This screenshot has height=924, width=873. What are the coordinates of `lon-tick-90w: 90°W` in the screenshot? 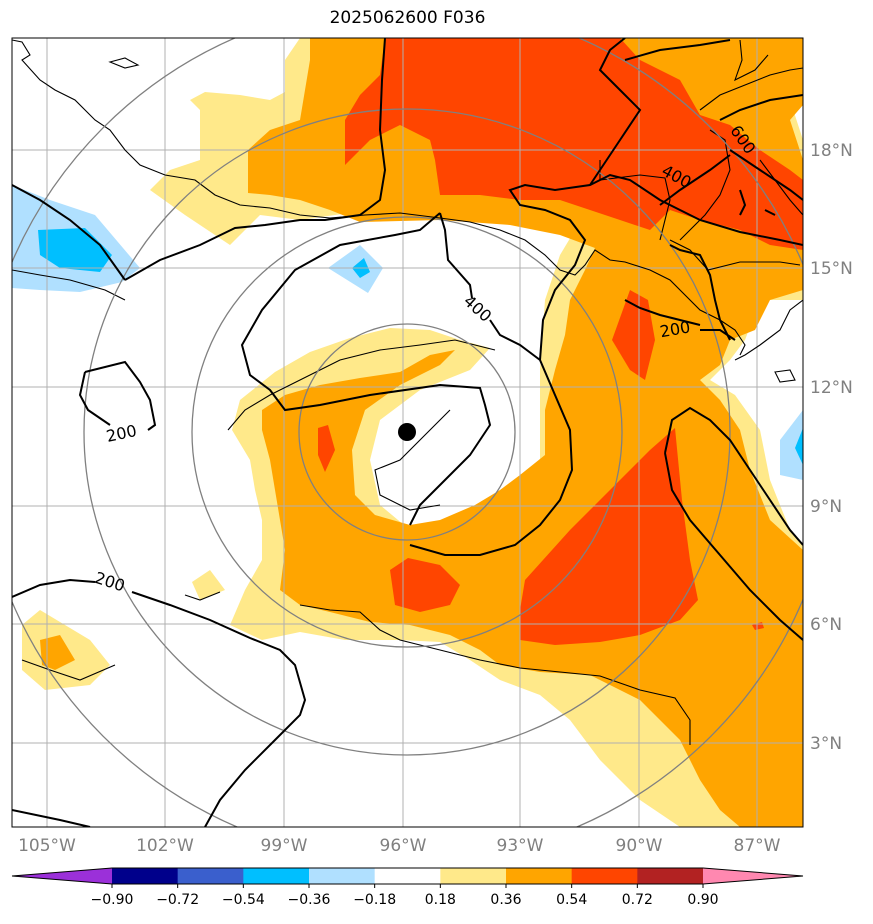 It's located at (639, 846).